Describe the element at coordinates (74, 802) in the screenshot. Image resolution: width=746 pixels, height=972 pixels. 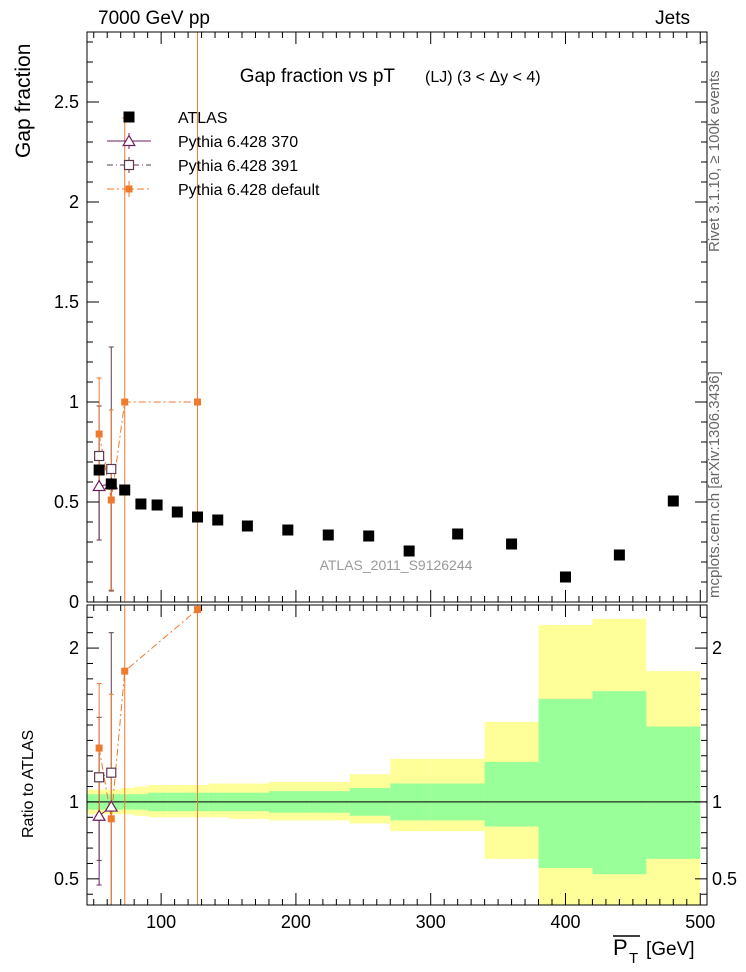
I see `ratio-y-tick-label: 1` at that location.